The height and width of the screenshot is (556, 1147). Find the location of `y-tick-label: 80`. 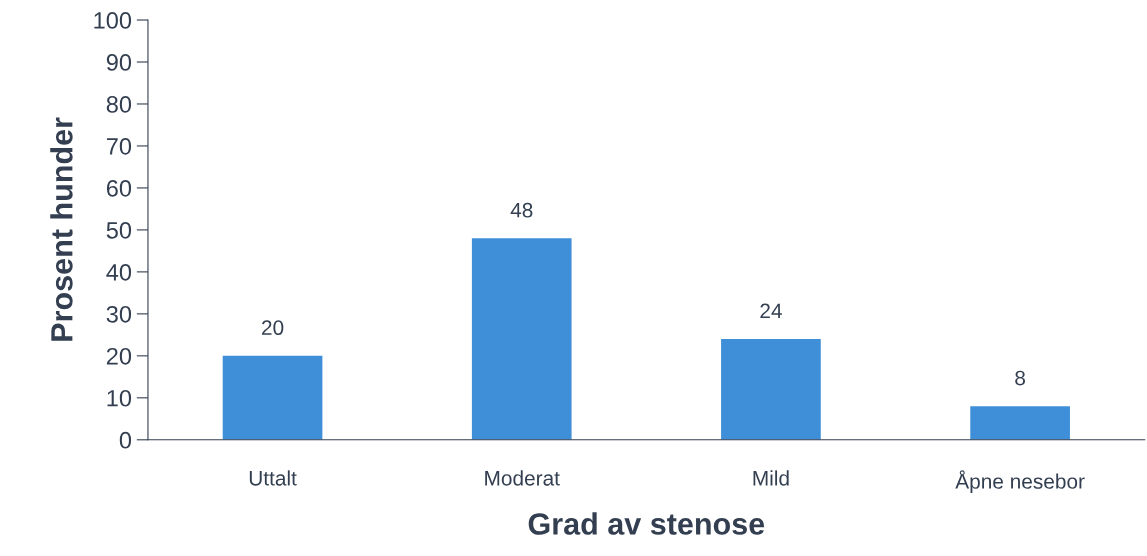

y-tick-label: 80 is located at coordinates (119, 104).